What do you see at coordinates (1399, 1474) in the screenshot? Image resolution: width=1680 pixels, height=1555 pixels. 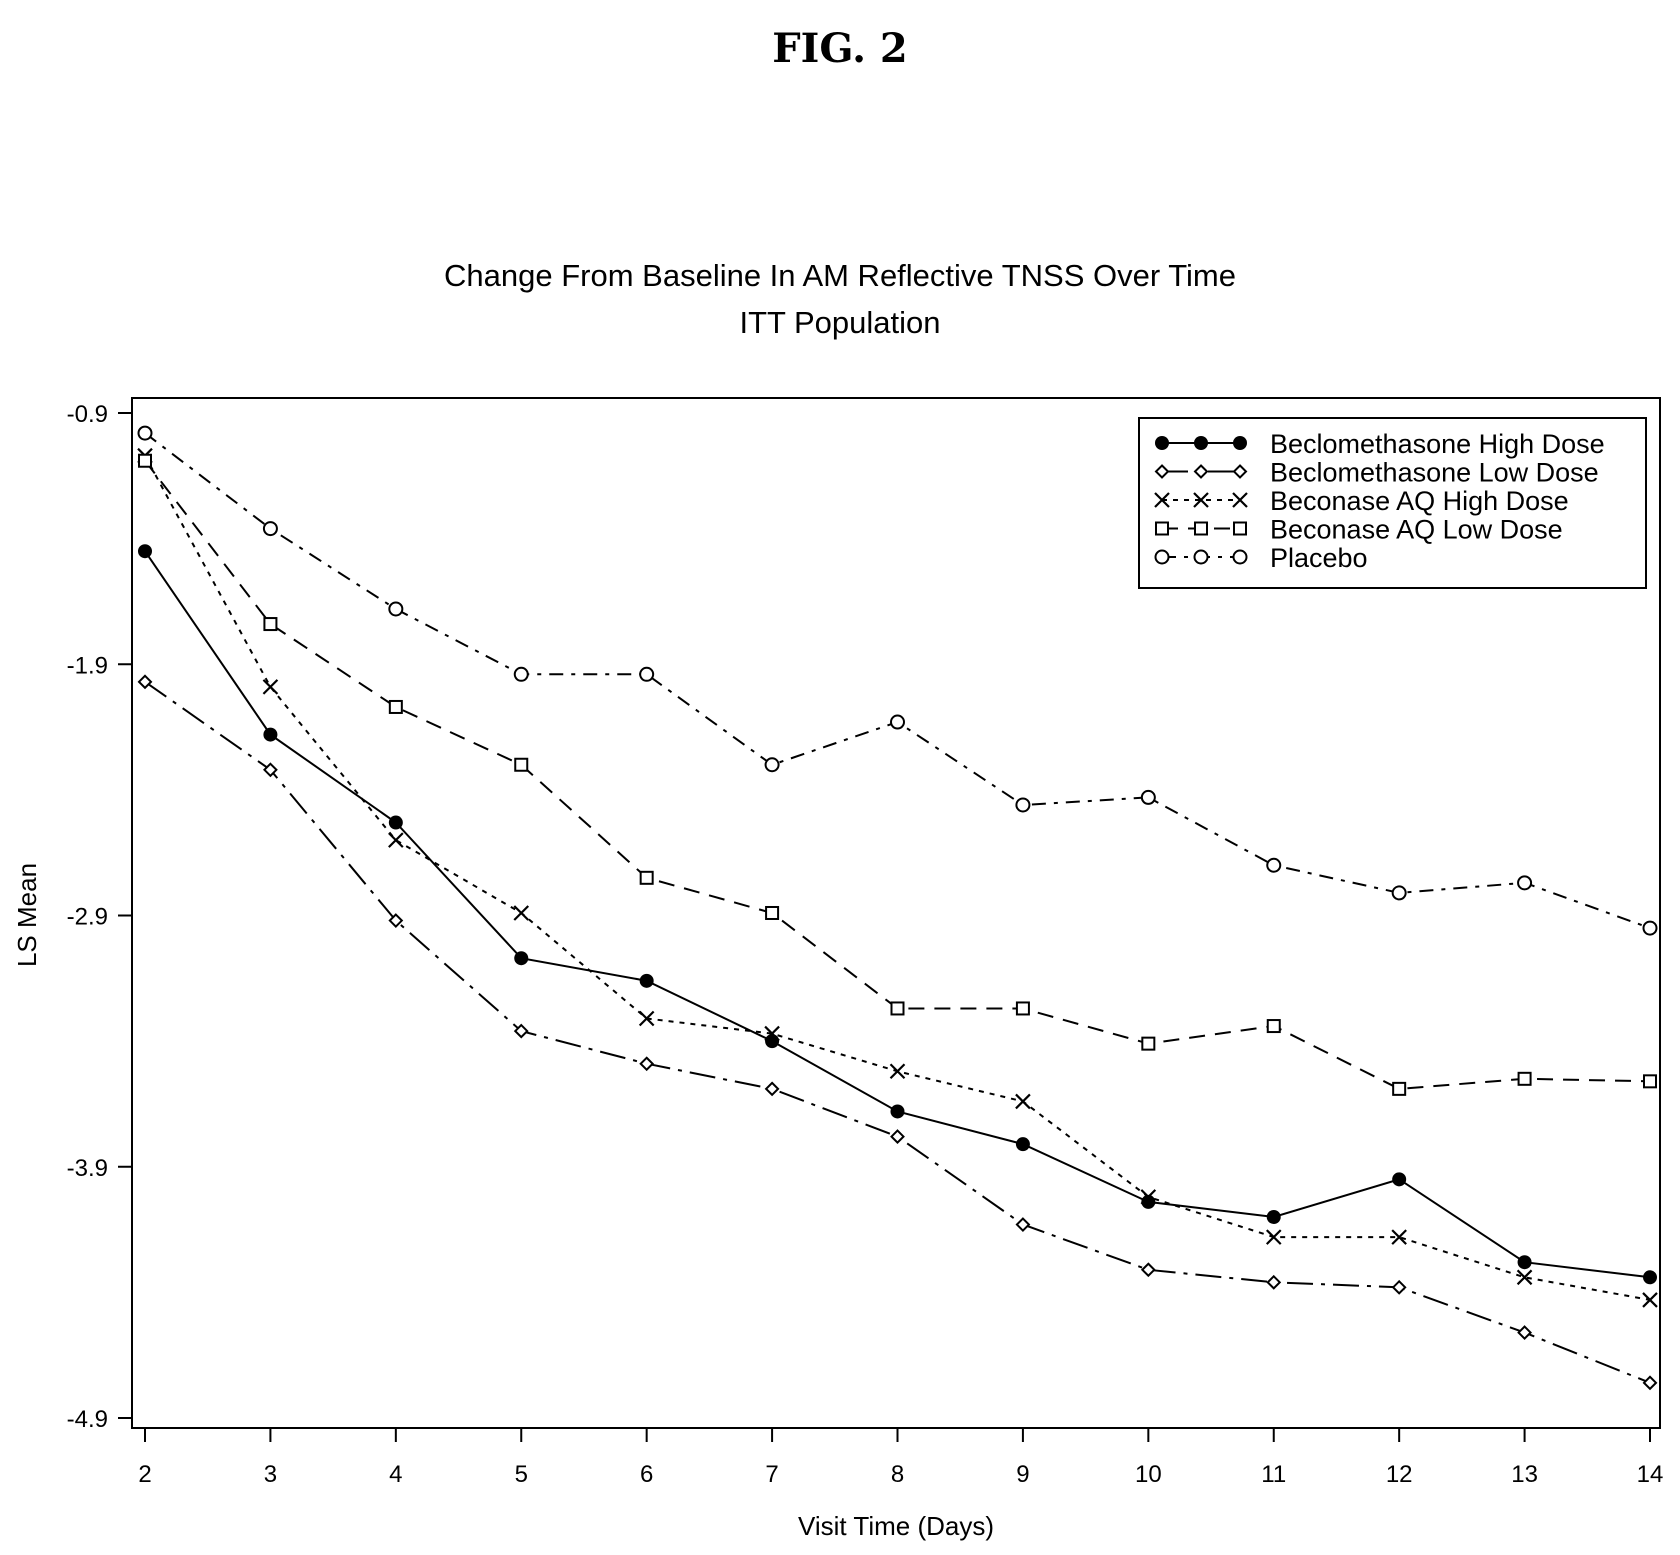 I see `x-tick-label: 12` at bounding box center [1399, 1474].